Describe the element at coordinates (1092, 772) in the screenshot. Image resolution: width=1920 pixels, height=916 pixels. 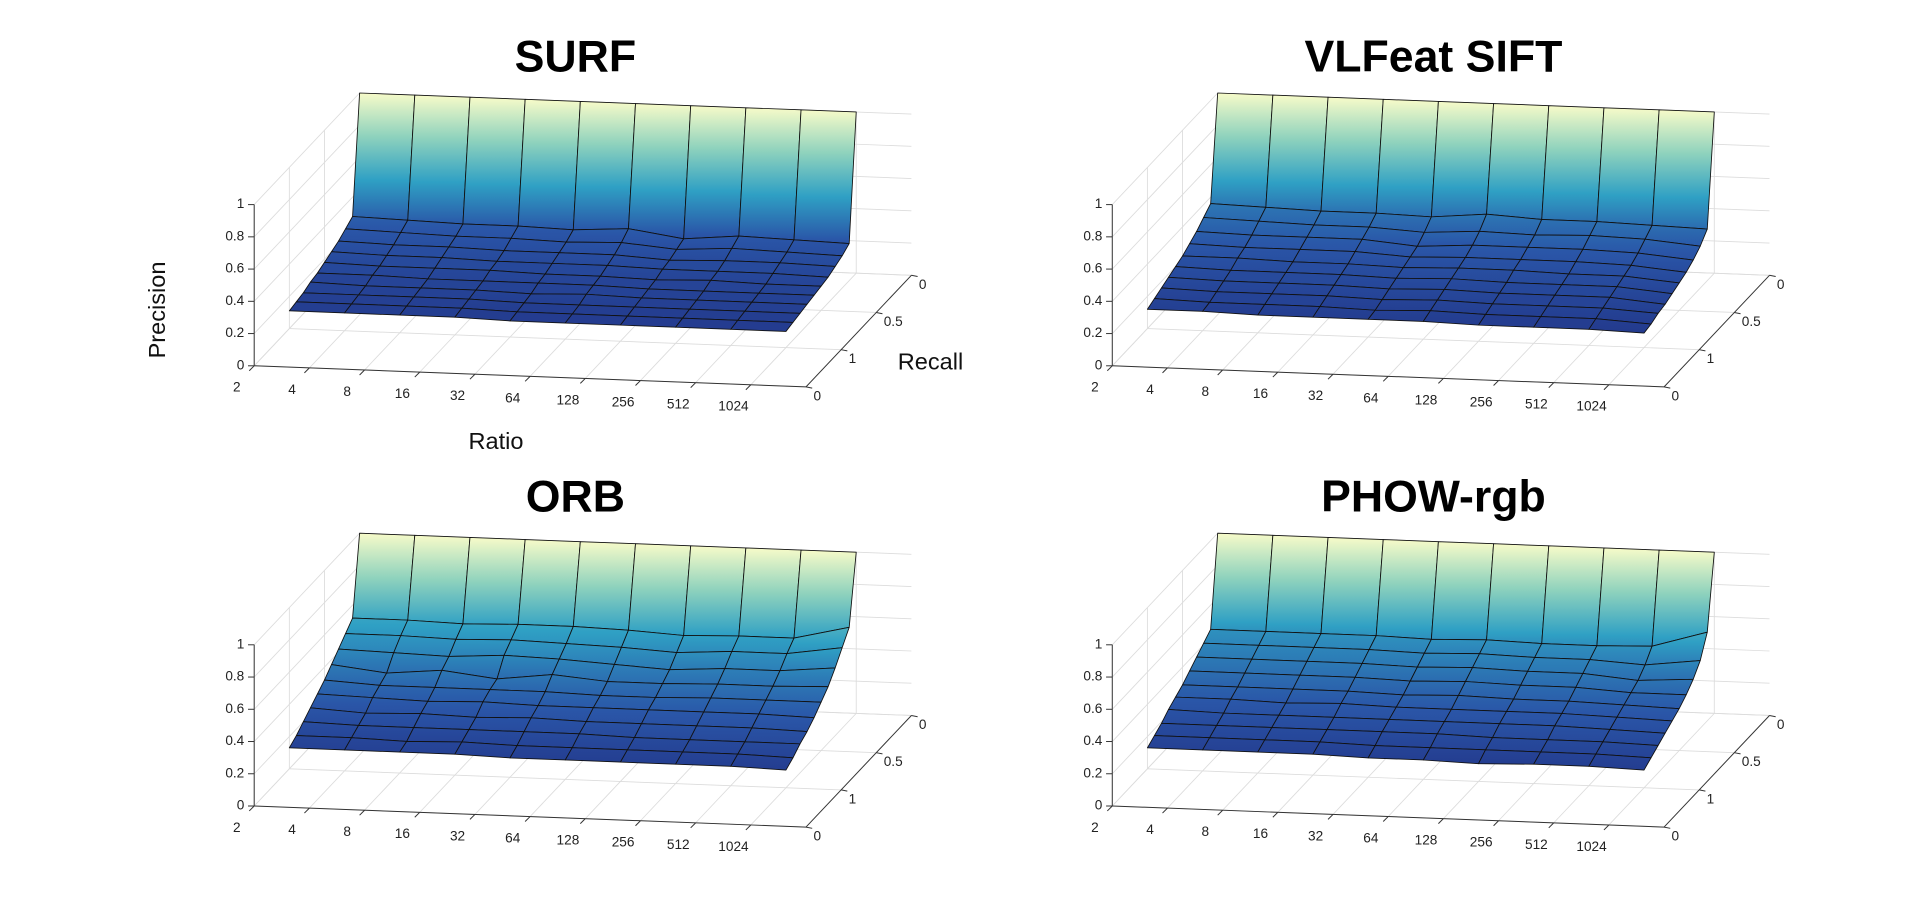
I see `z-tick-label: 0.2` at that location.